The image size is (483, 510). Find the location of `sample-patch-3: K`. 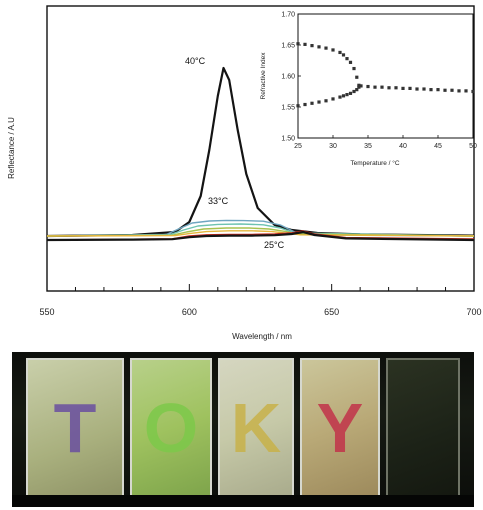

sample-patch-3: K is located at coordinates (256, 428).